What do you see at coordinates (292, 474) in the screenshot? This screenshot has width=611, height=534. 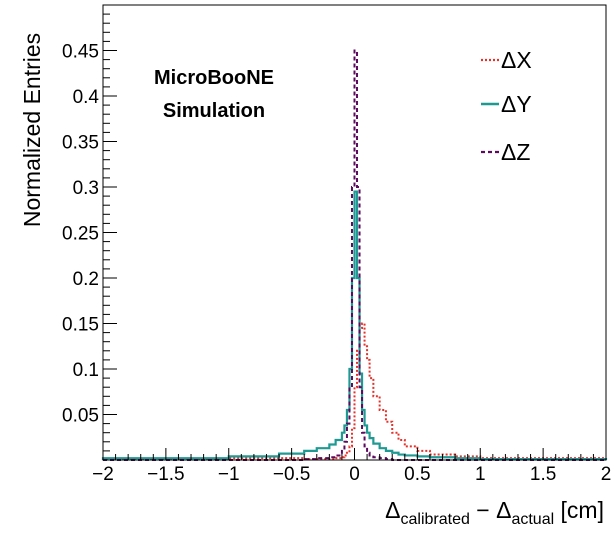 I see `x-tick-label: −0.5` at bounding box center [292, 474].